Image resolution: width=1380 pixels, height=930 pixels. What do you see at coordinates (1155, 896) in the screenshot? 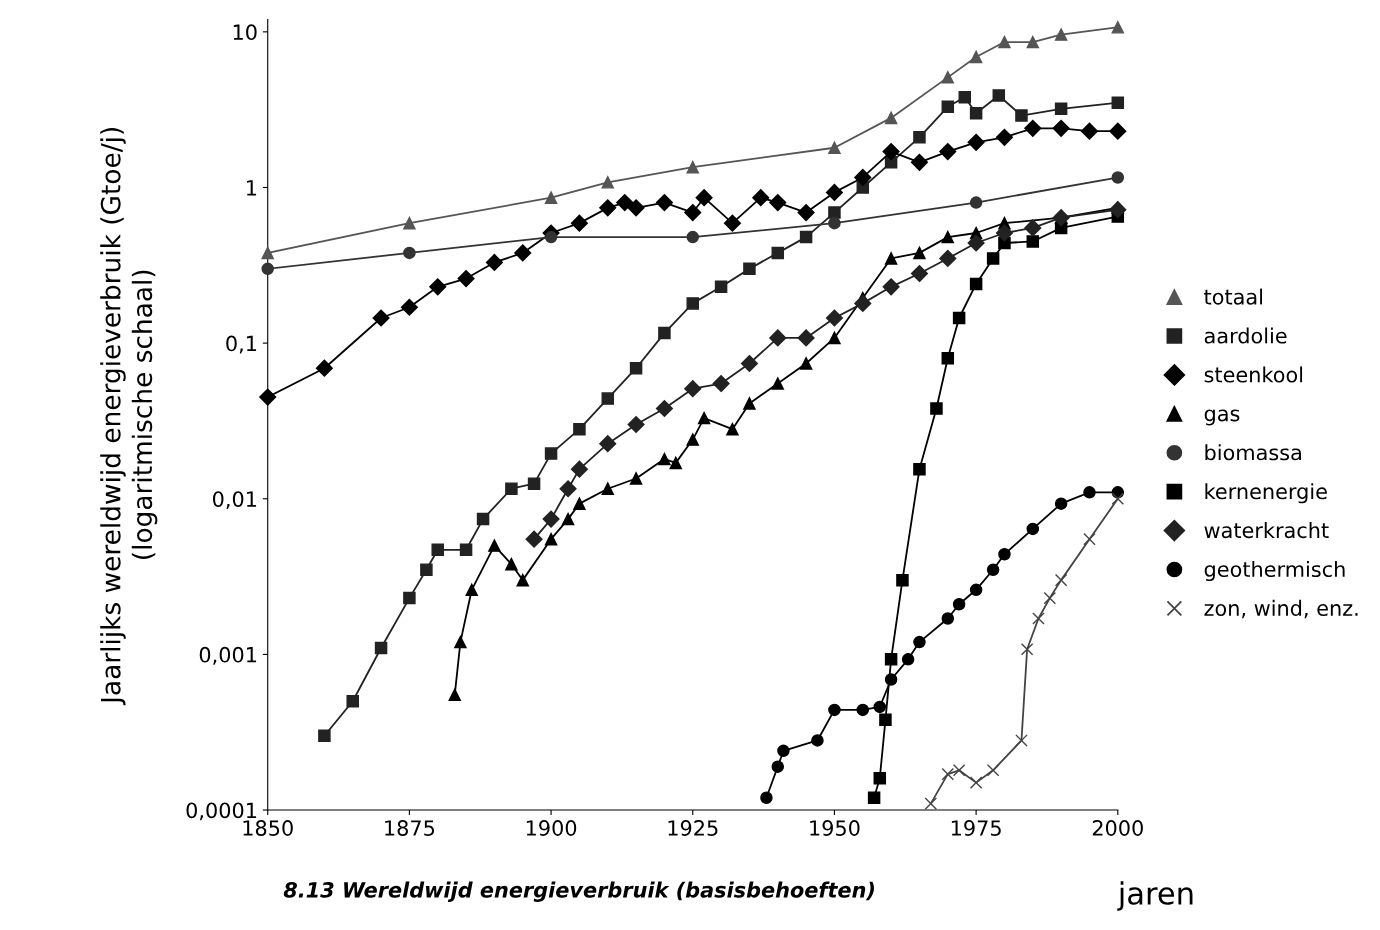
I see `x-axis-title: jaren` at bounding box center [1155, 896].